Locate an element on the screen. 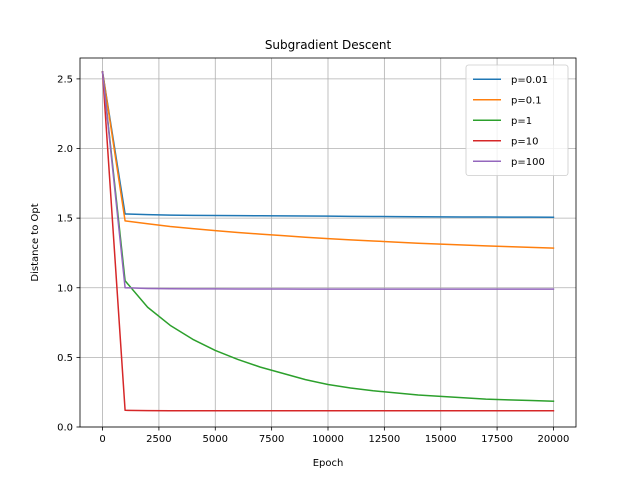 The image size is (640, 480). x-tick-label: 0 is located at coordinates (102, 439).